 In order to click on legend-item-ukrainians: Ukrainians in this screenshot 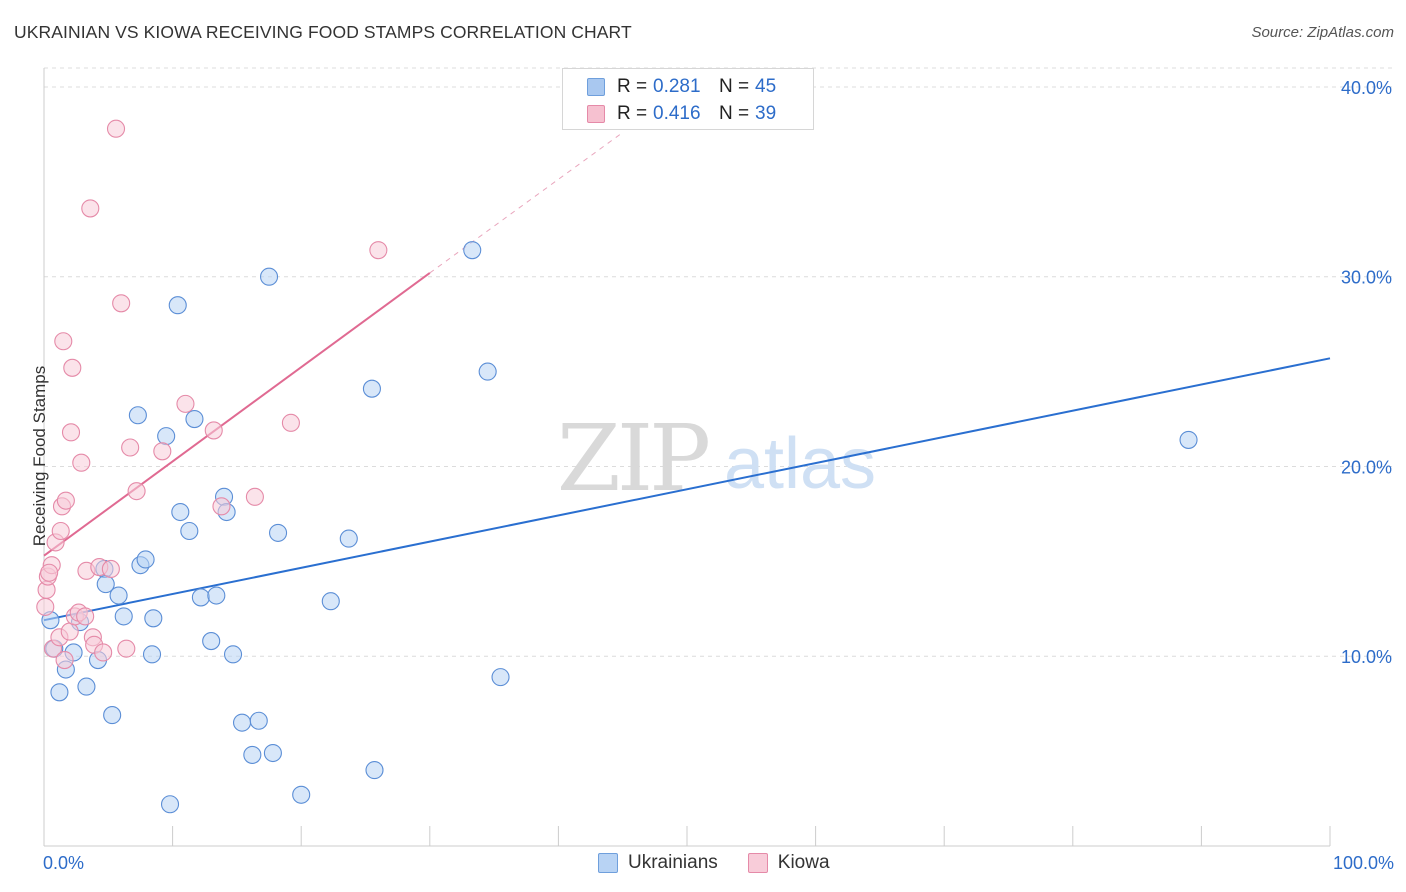, I will do `click(658, 863)`.